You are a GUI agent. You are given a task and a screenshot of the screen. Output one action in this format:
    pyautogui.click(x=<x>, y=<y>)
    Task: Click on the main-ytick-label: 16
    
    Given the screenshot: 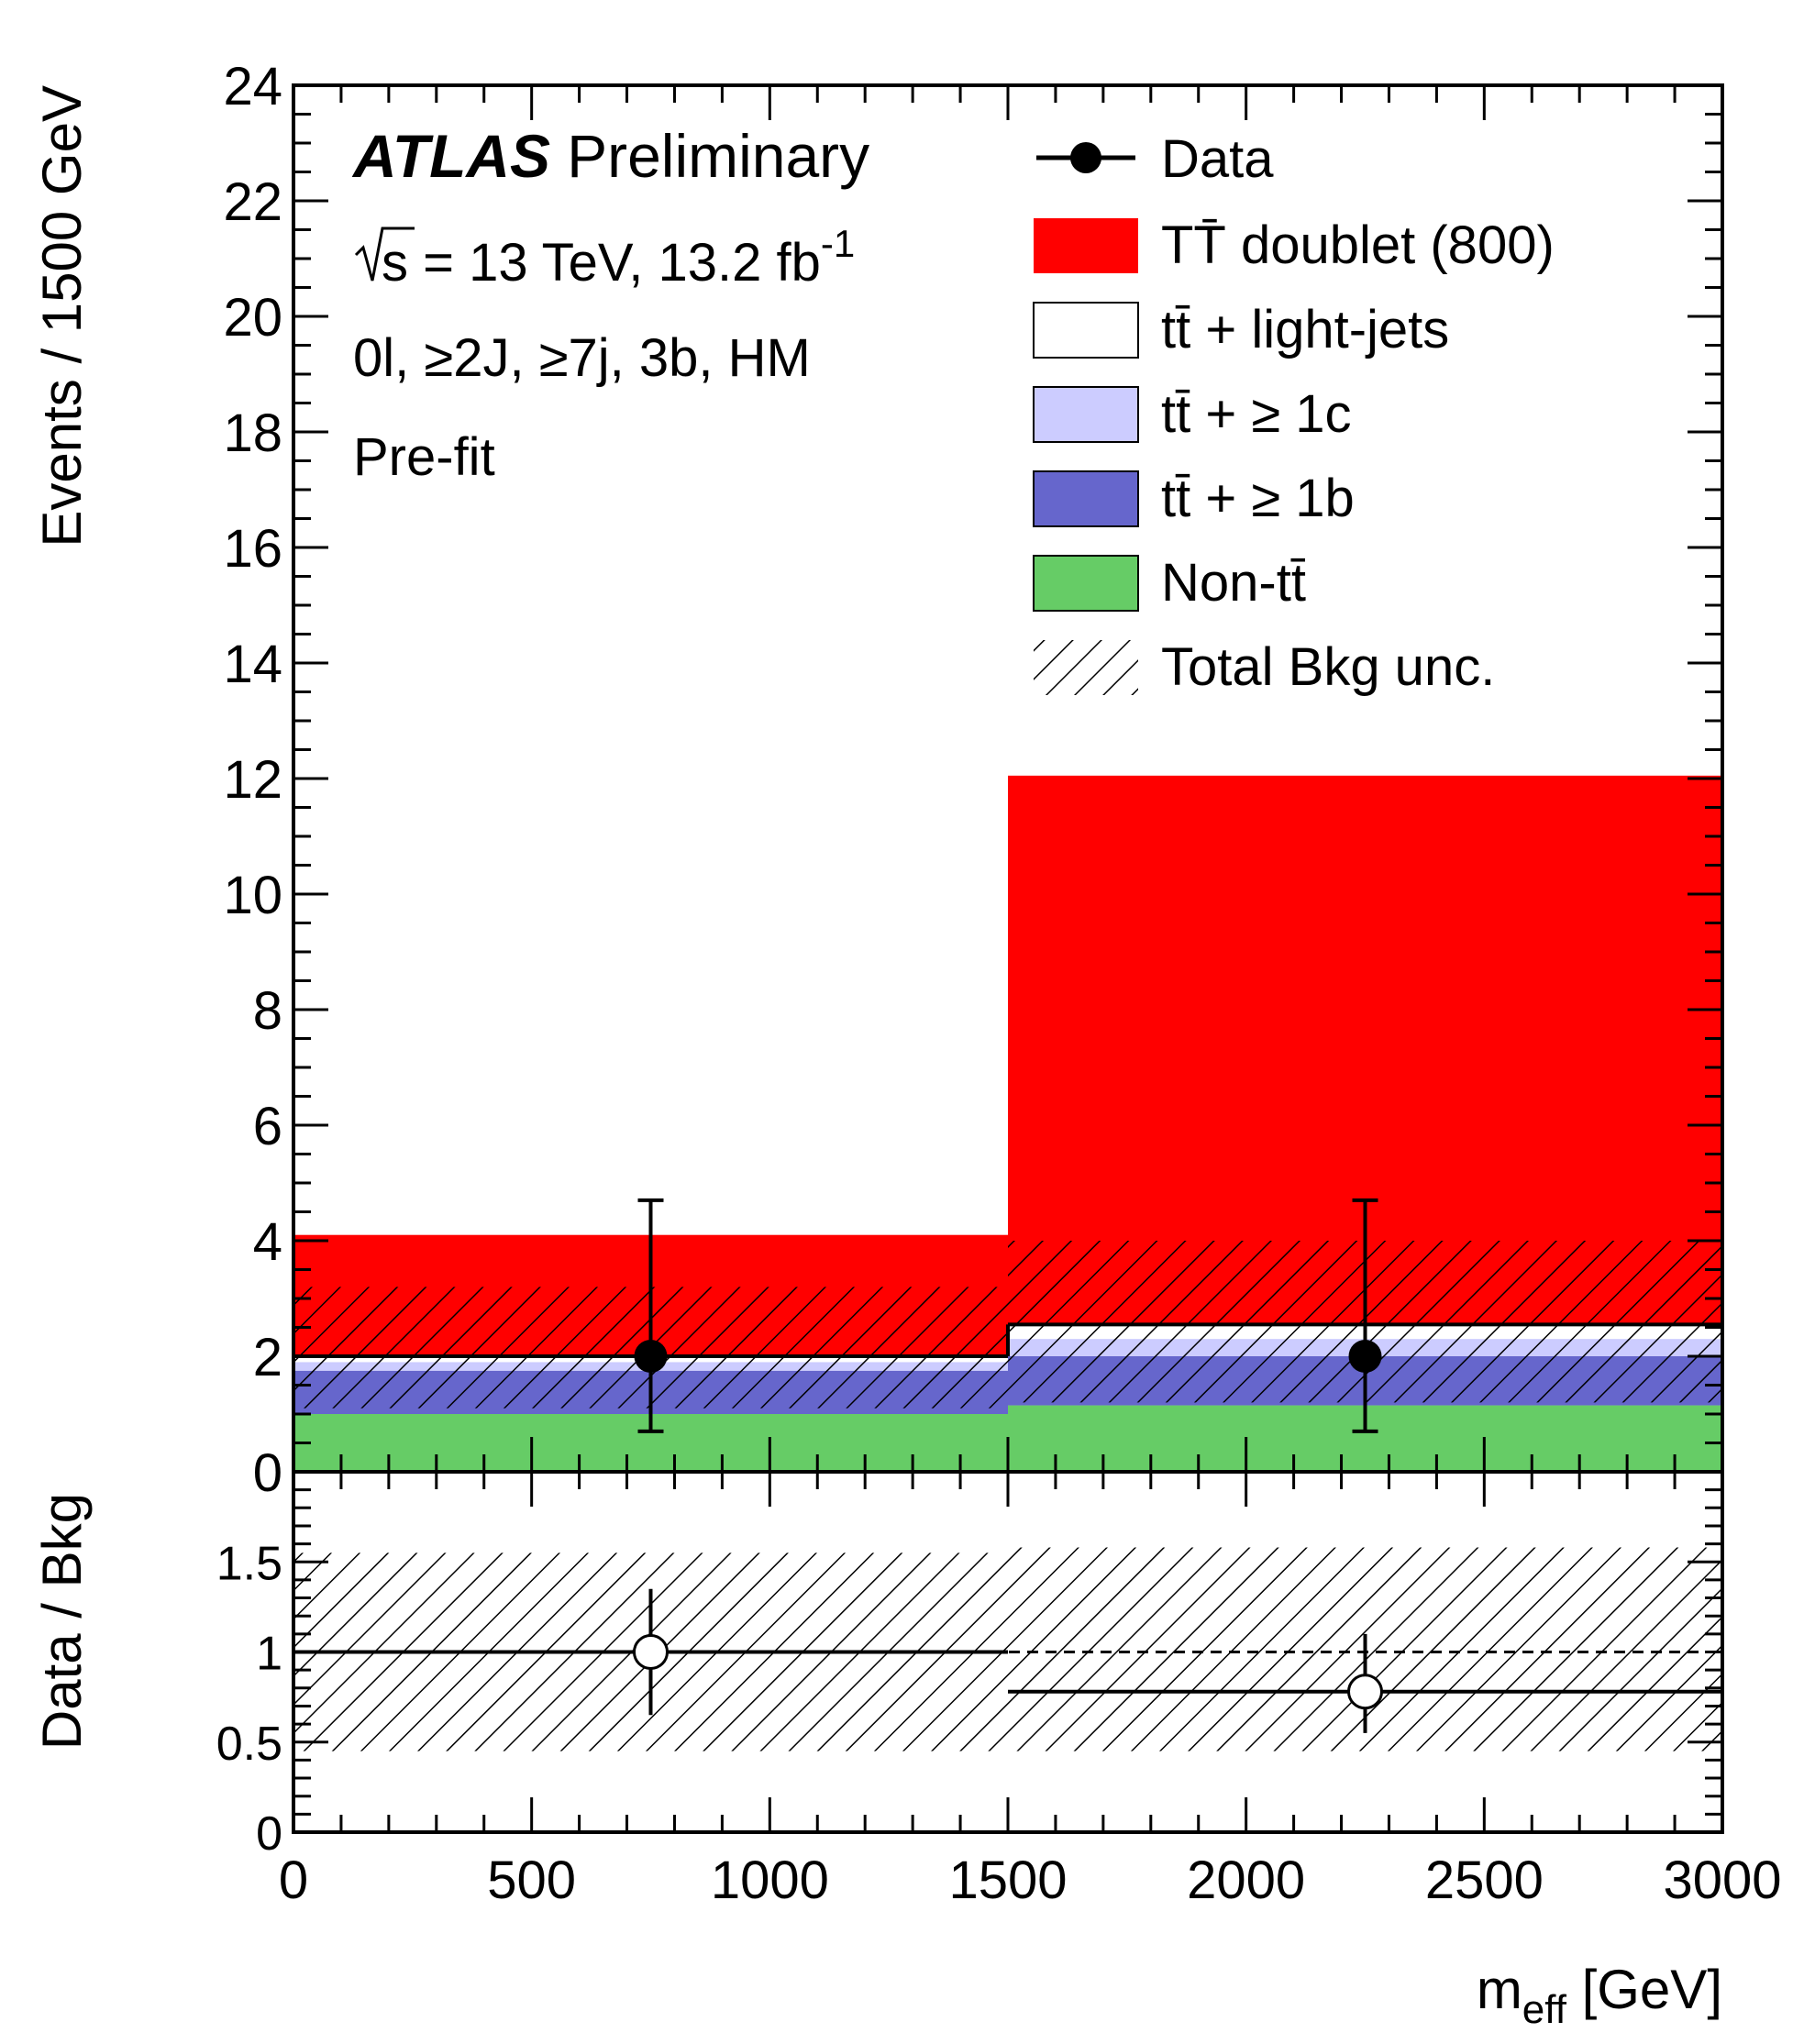 What is the action you would take?
    pyautogui.click(x=252, y=549)
    